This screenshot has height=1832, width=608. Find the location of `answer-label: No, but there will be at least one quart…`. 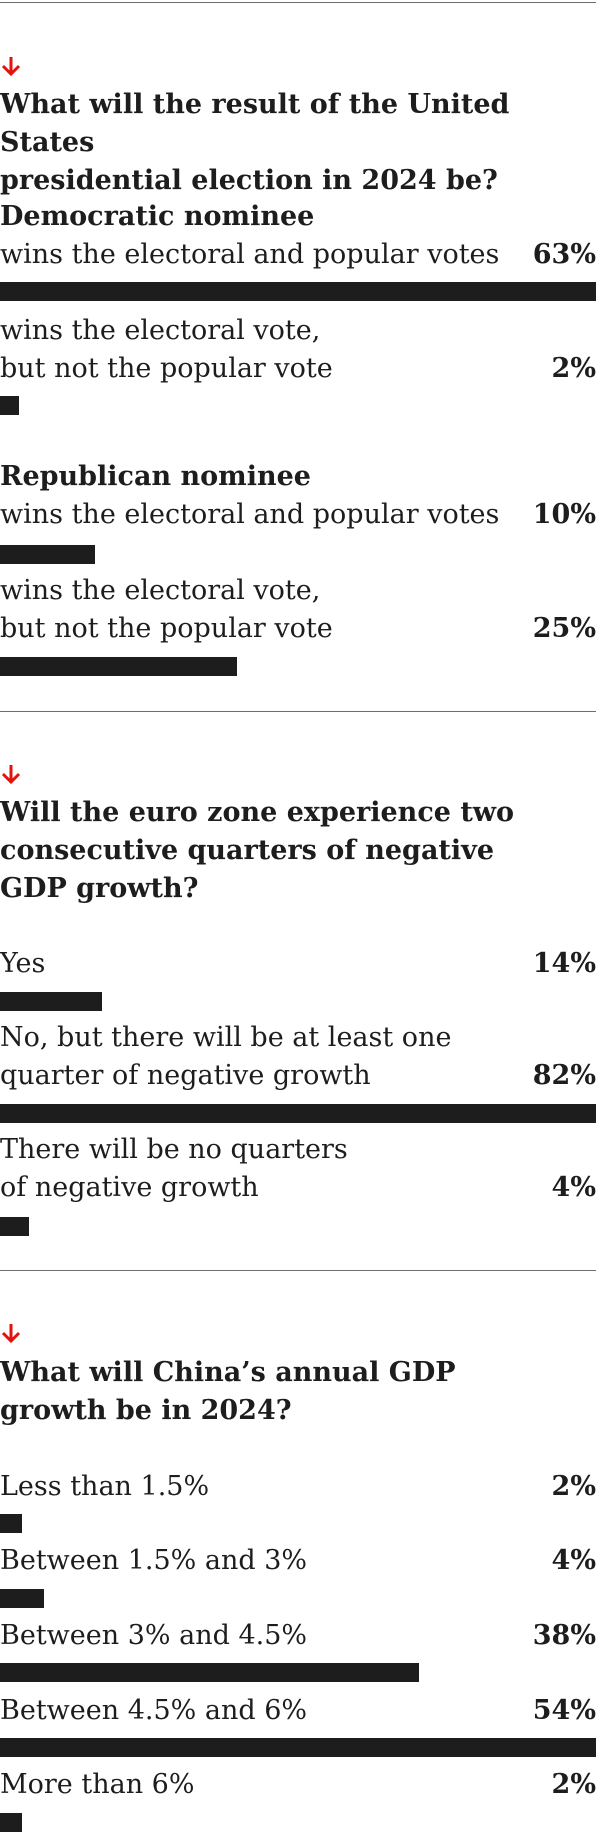

answer-label: No, but there will be at least one quart… is located at coordinates (226, 1056).